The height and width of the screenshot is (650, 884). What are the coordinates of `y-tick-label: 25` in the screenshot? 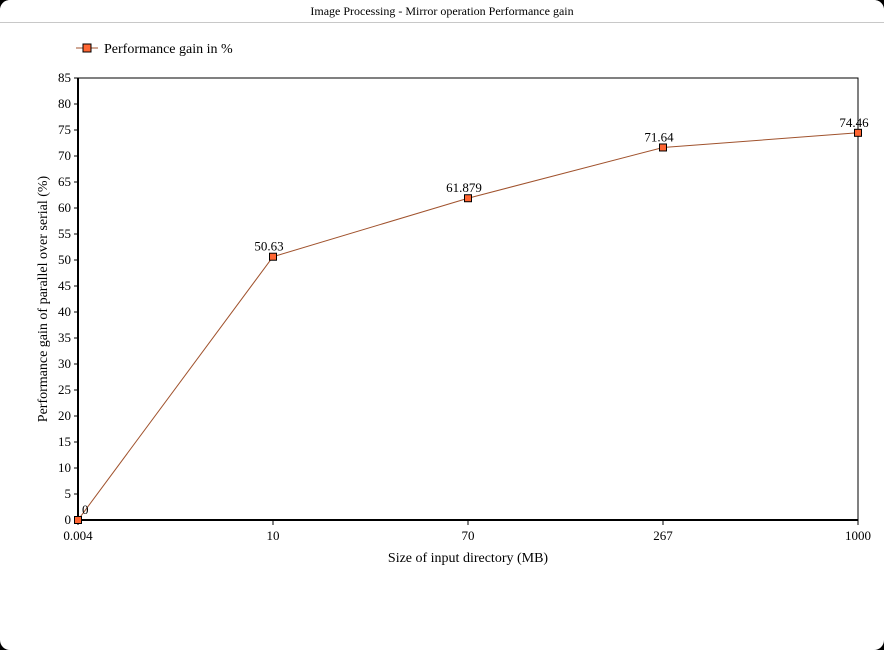 It's located at (64, 389).